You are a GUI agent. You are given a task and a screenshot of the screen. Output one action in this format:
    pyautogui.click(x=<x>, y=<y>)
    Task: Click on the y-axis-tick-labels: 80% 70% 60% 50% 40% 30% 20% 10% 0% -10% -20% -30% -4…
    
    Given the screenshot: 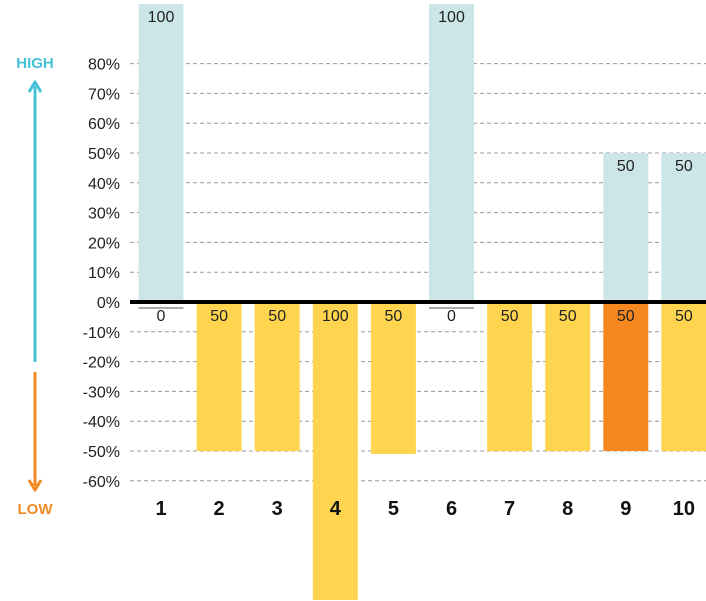 What is the action you would take?
    pyautogui.click(x=101, y=274)
    